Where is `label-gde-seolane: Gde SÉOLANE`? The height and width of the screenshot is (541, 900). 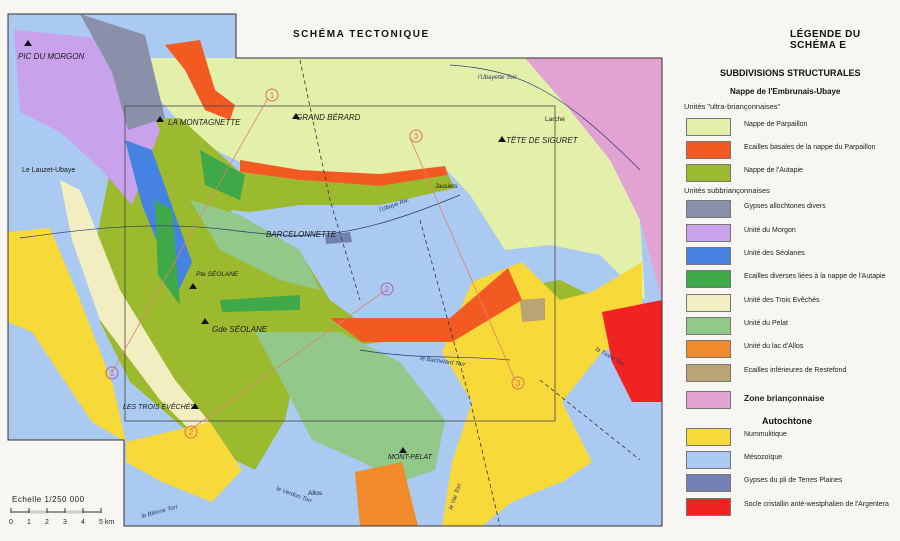 label-gde-seolane: Gde SÉOLANE is located at coordinates (240, 329).